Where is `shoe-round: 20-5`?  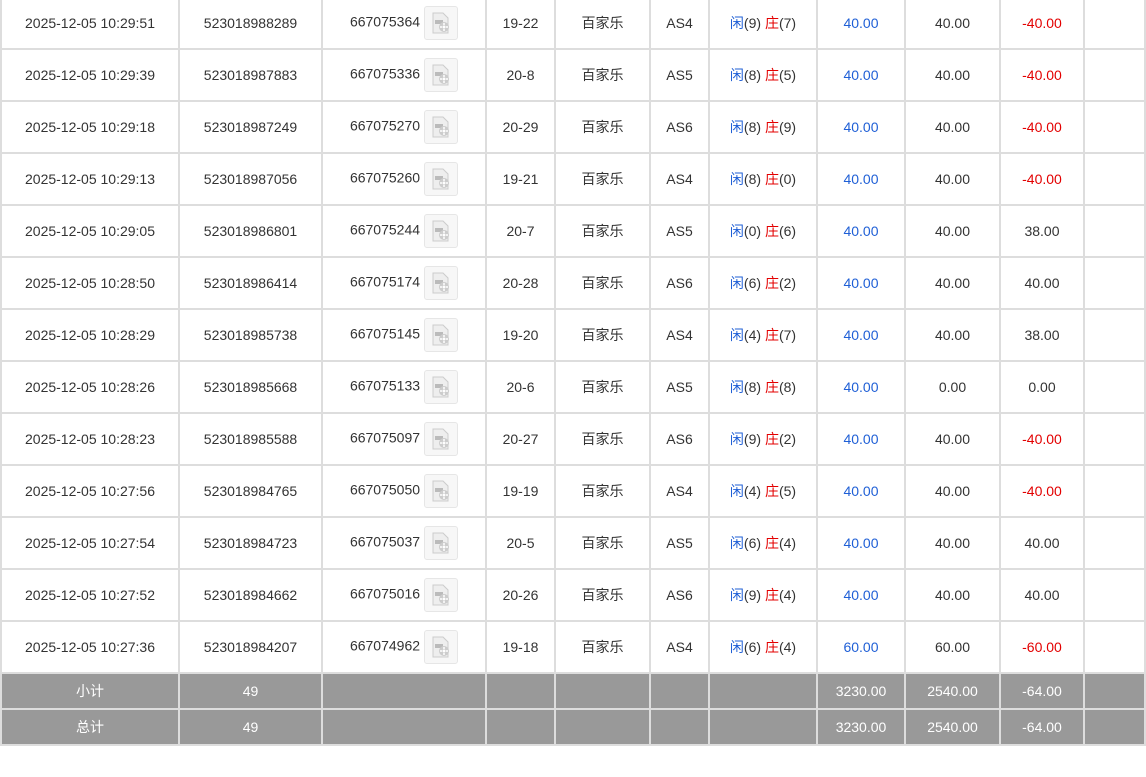 shoe-round: 20-5 is located at coordinates (520, 543).